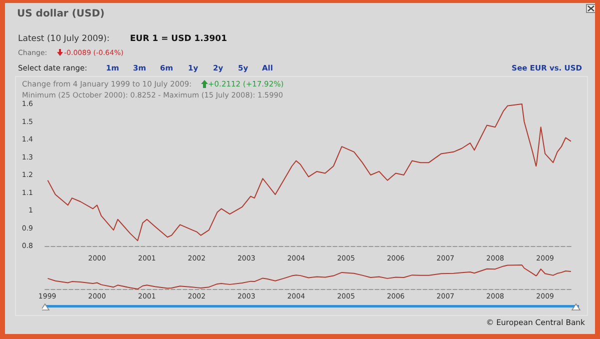  I want to click on text: EUR 1 = USD 1.3901, so click(179, 39).